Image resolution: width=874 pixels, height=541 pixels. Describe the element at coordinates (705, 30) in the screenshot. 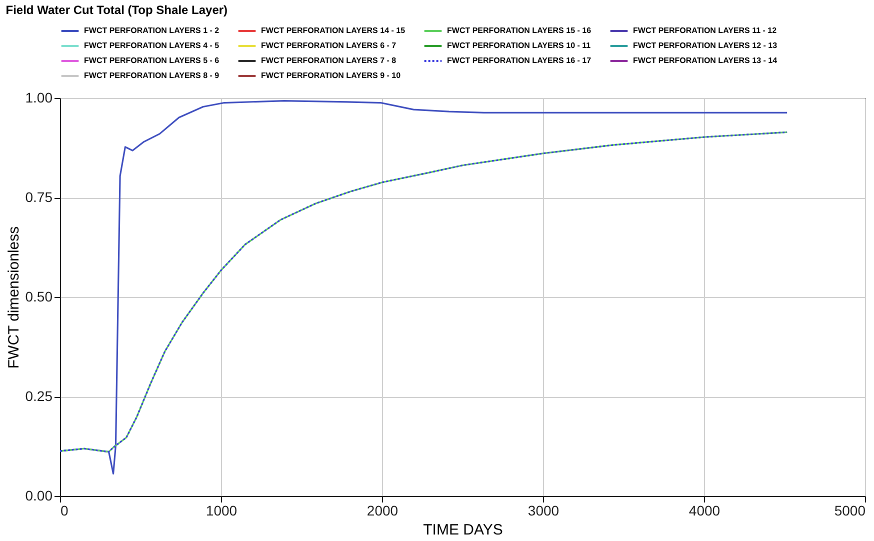

I see `legend-label: FWCT PERFORATION LAYERS 11 - 12` at that location.